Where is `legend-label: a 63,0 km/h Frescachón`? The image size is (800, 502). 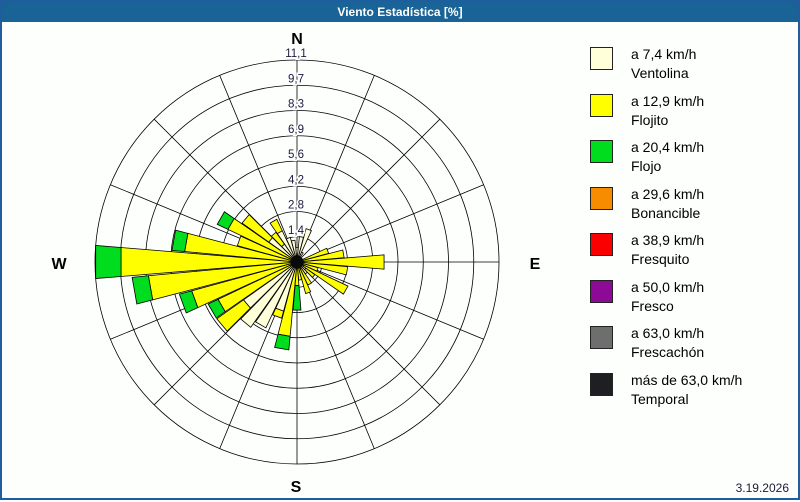
legend-label: a 63,0 km/h Frescachón is located at coordinates (667, 343).